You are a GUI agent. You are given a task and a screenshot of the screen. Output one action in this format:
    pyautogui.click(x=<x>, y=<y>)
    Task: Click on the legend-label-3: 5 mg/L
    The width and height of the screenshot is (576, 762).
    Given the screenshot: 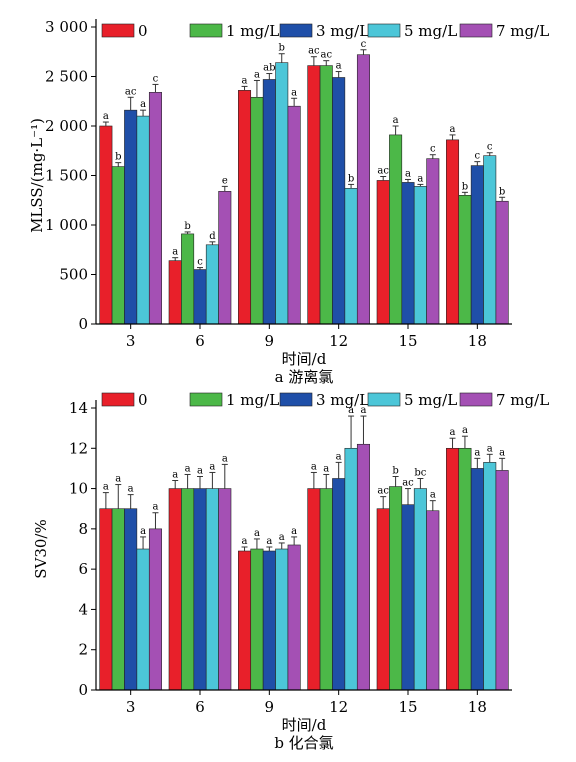 What is the action you would take?
    pyautogui.click(x=430, y=31)
    